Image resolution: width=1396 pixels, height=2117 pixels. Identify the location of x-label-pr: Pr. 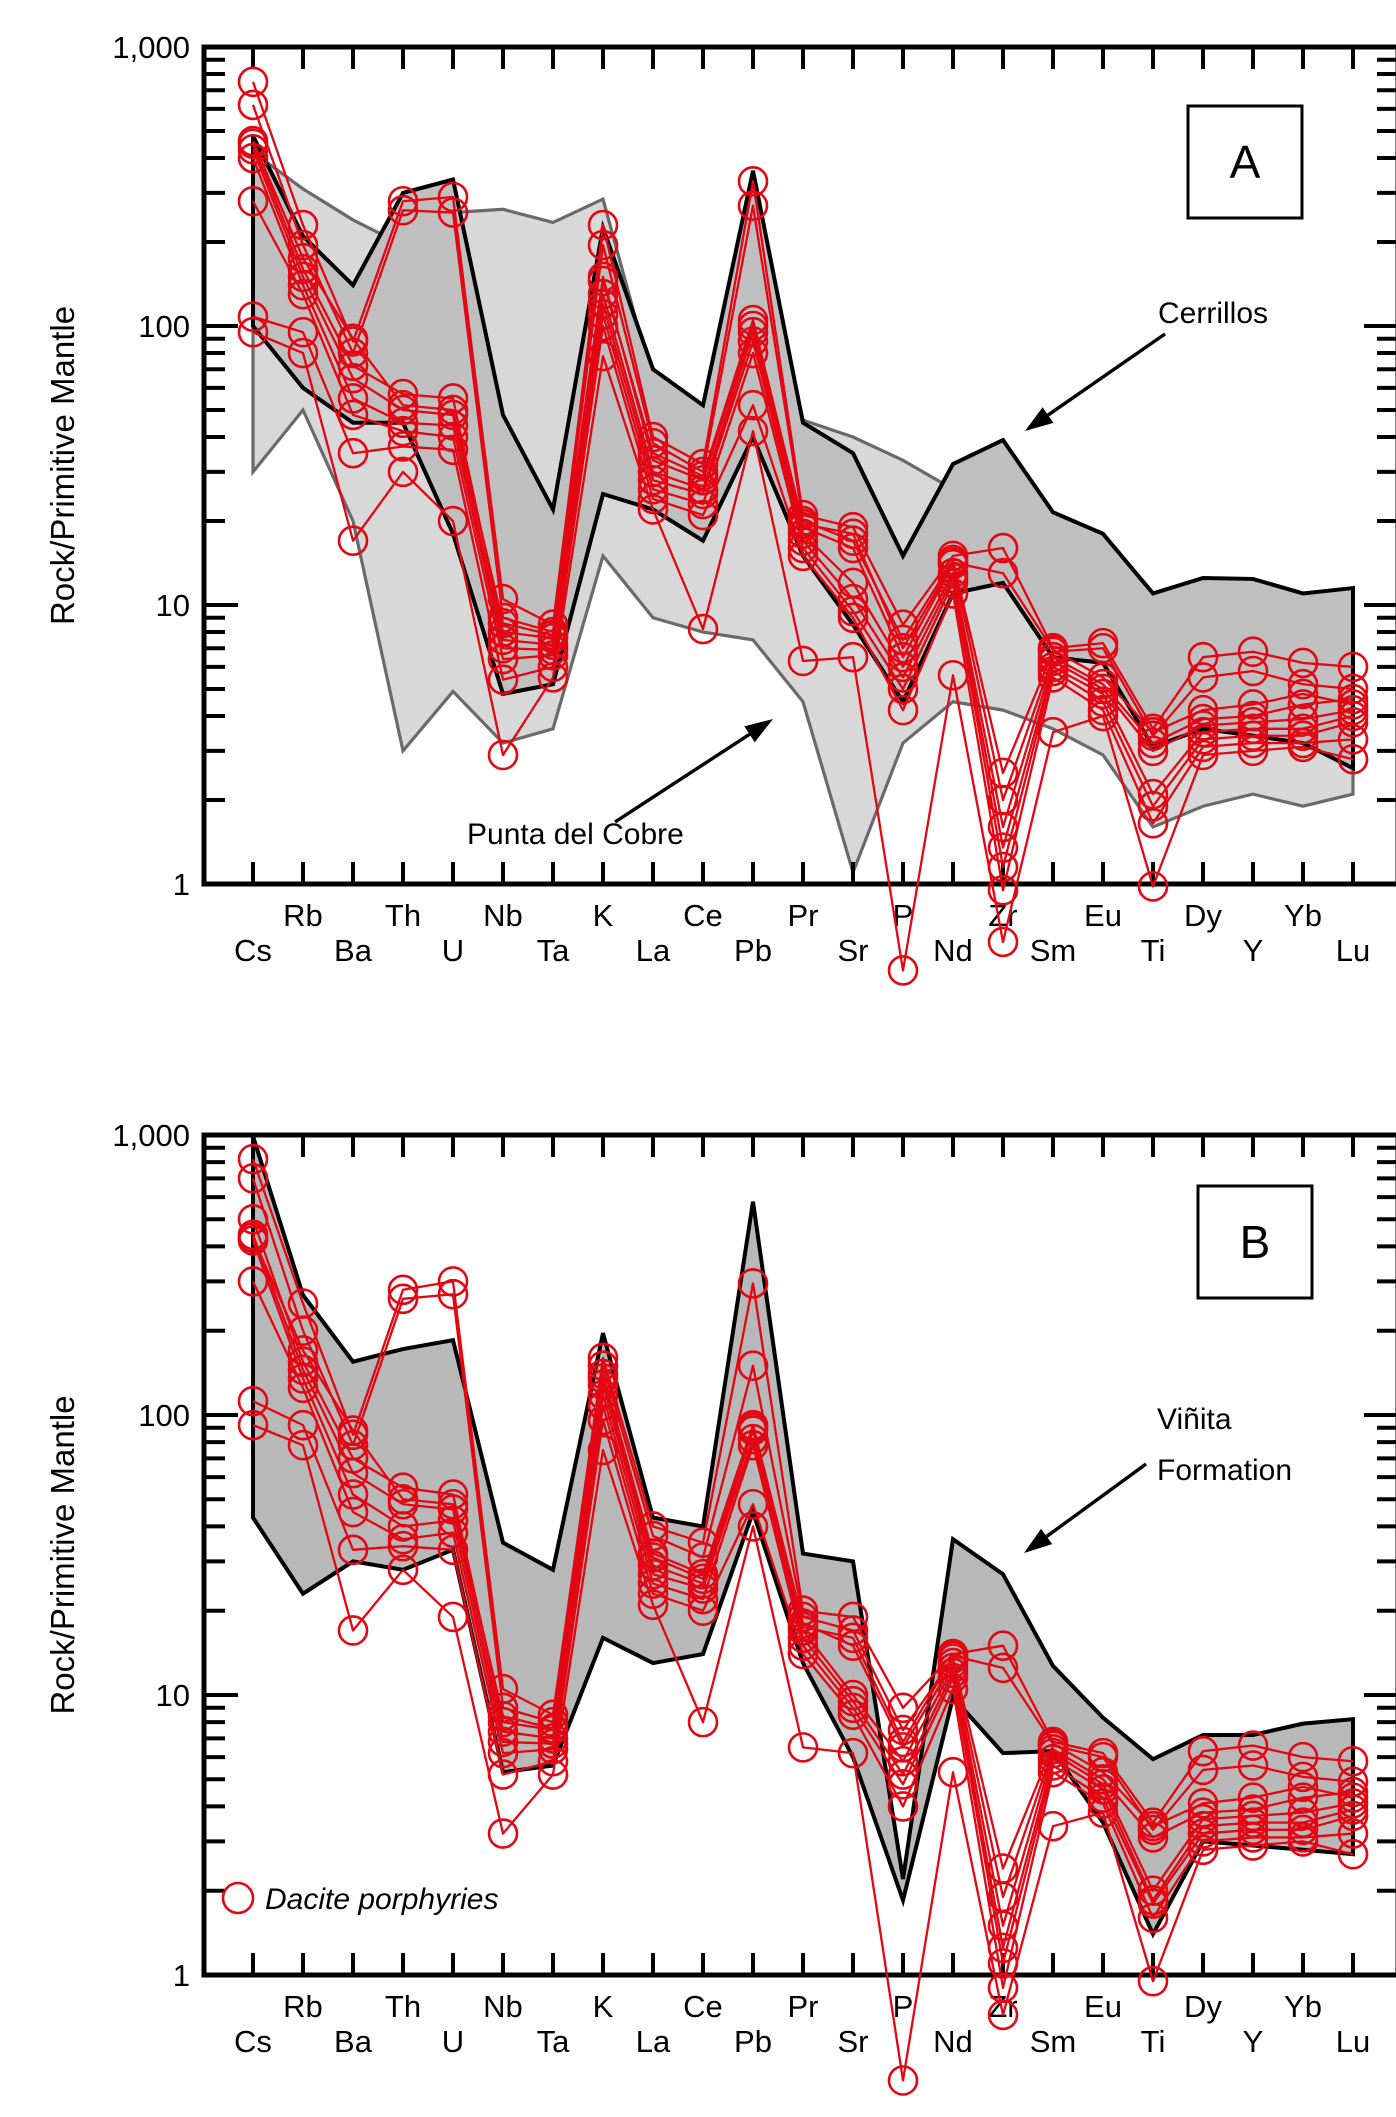
(803, 2006).